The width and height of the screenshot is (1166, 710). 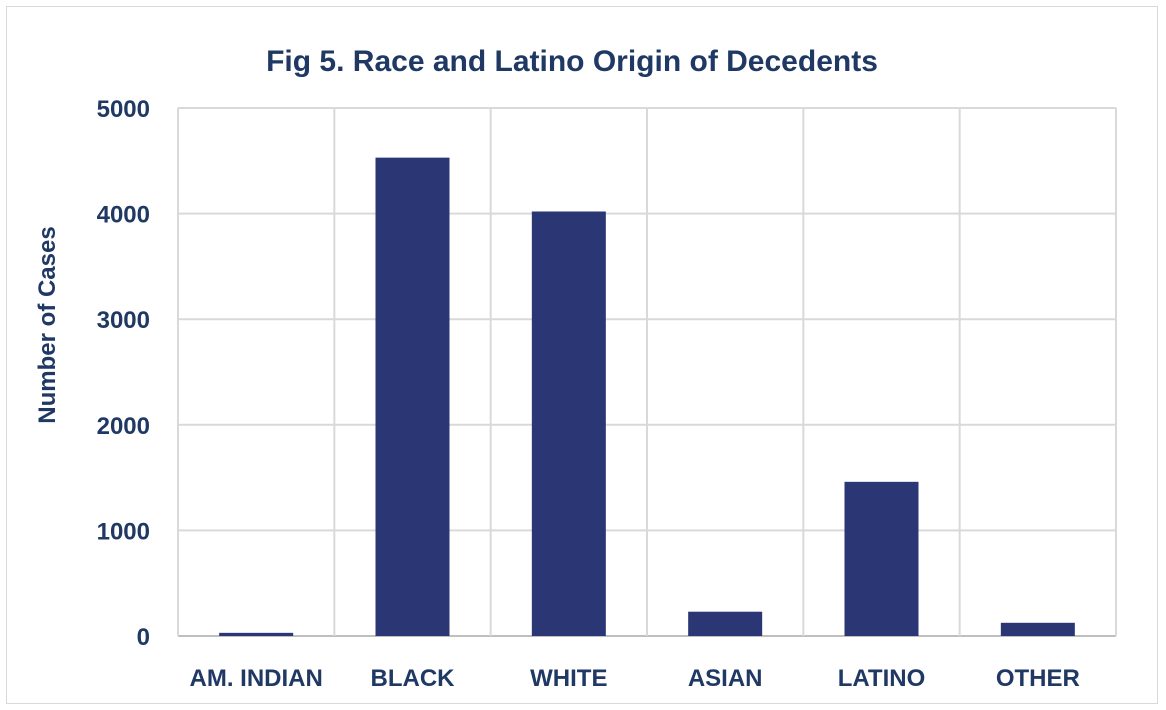 What do you see at coordinates (413, 678) in the screenshot?
I see `x-tick-label: BLACK` at bounding box center [413, 678].